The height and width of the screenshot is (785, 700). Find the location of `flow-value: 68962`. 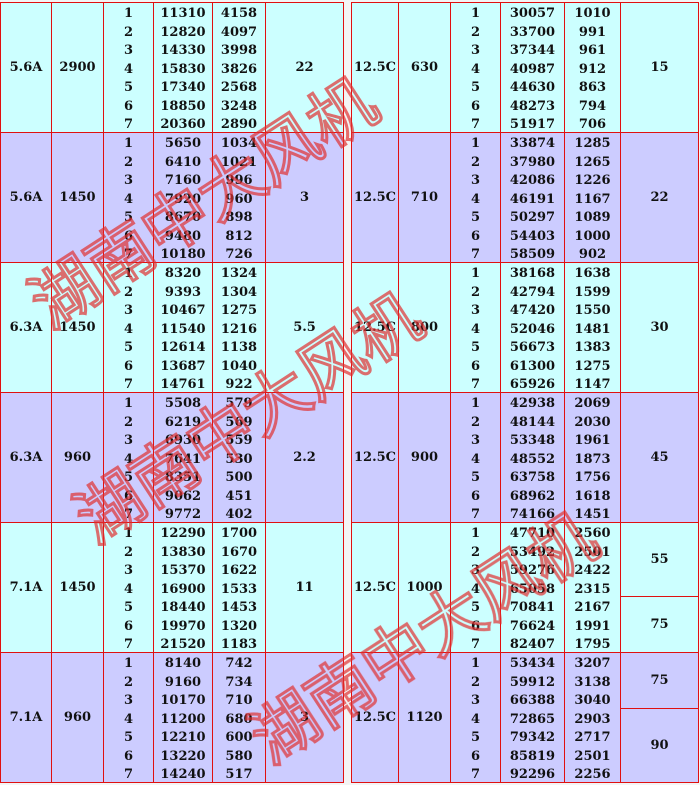

flow-value: 68962 is located at coordinates (532, 496).